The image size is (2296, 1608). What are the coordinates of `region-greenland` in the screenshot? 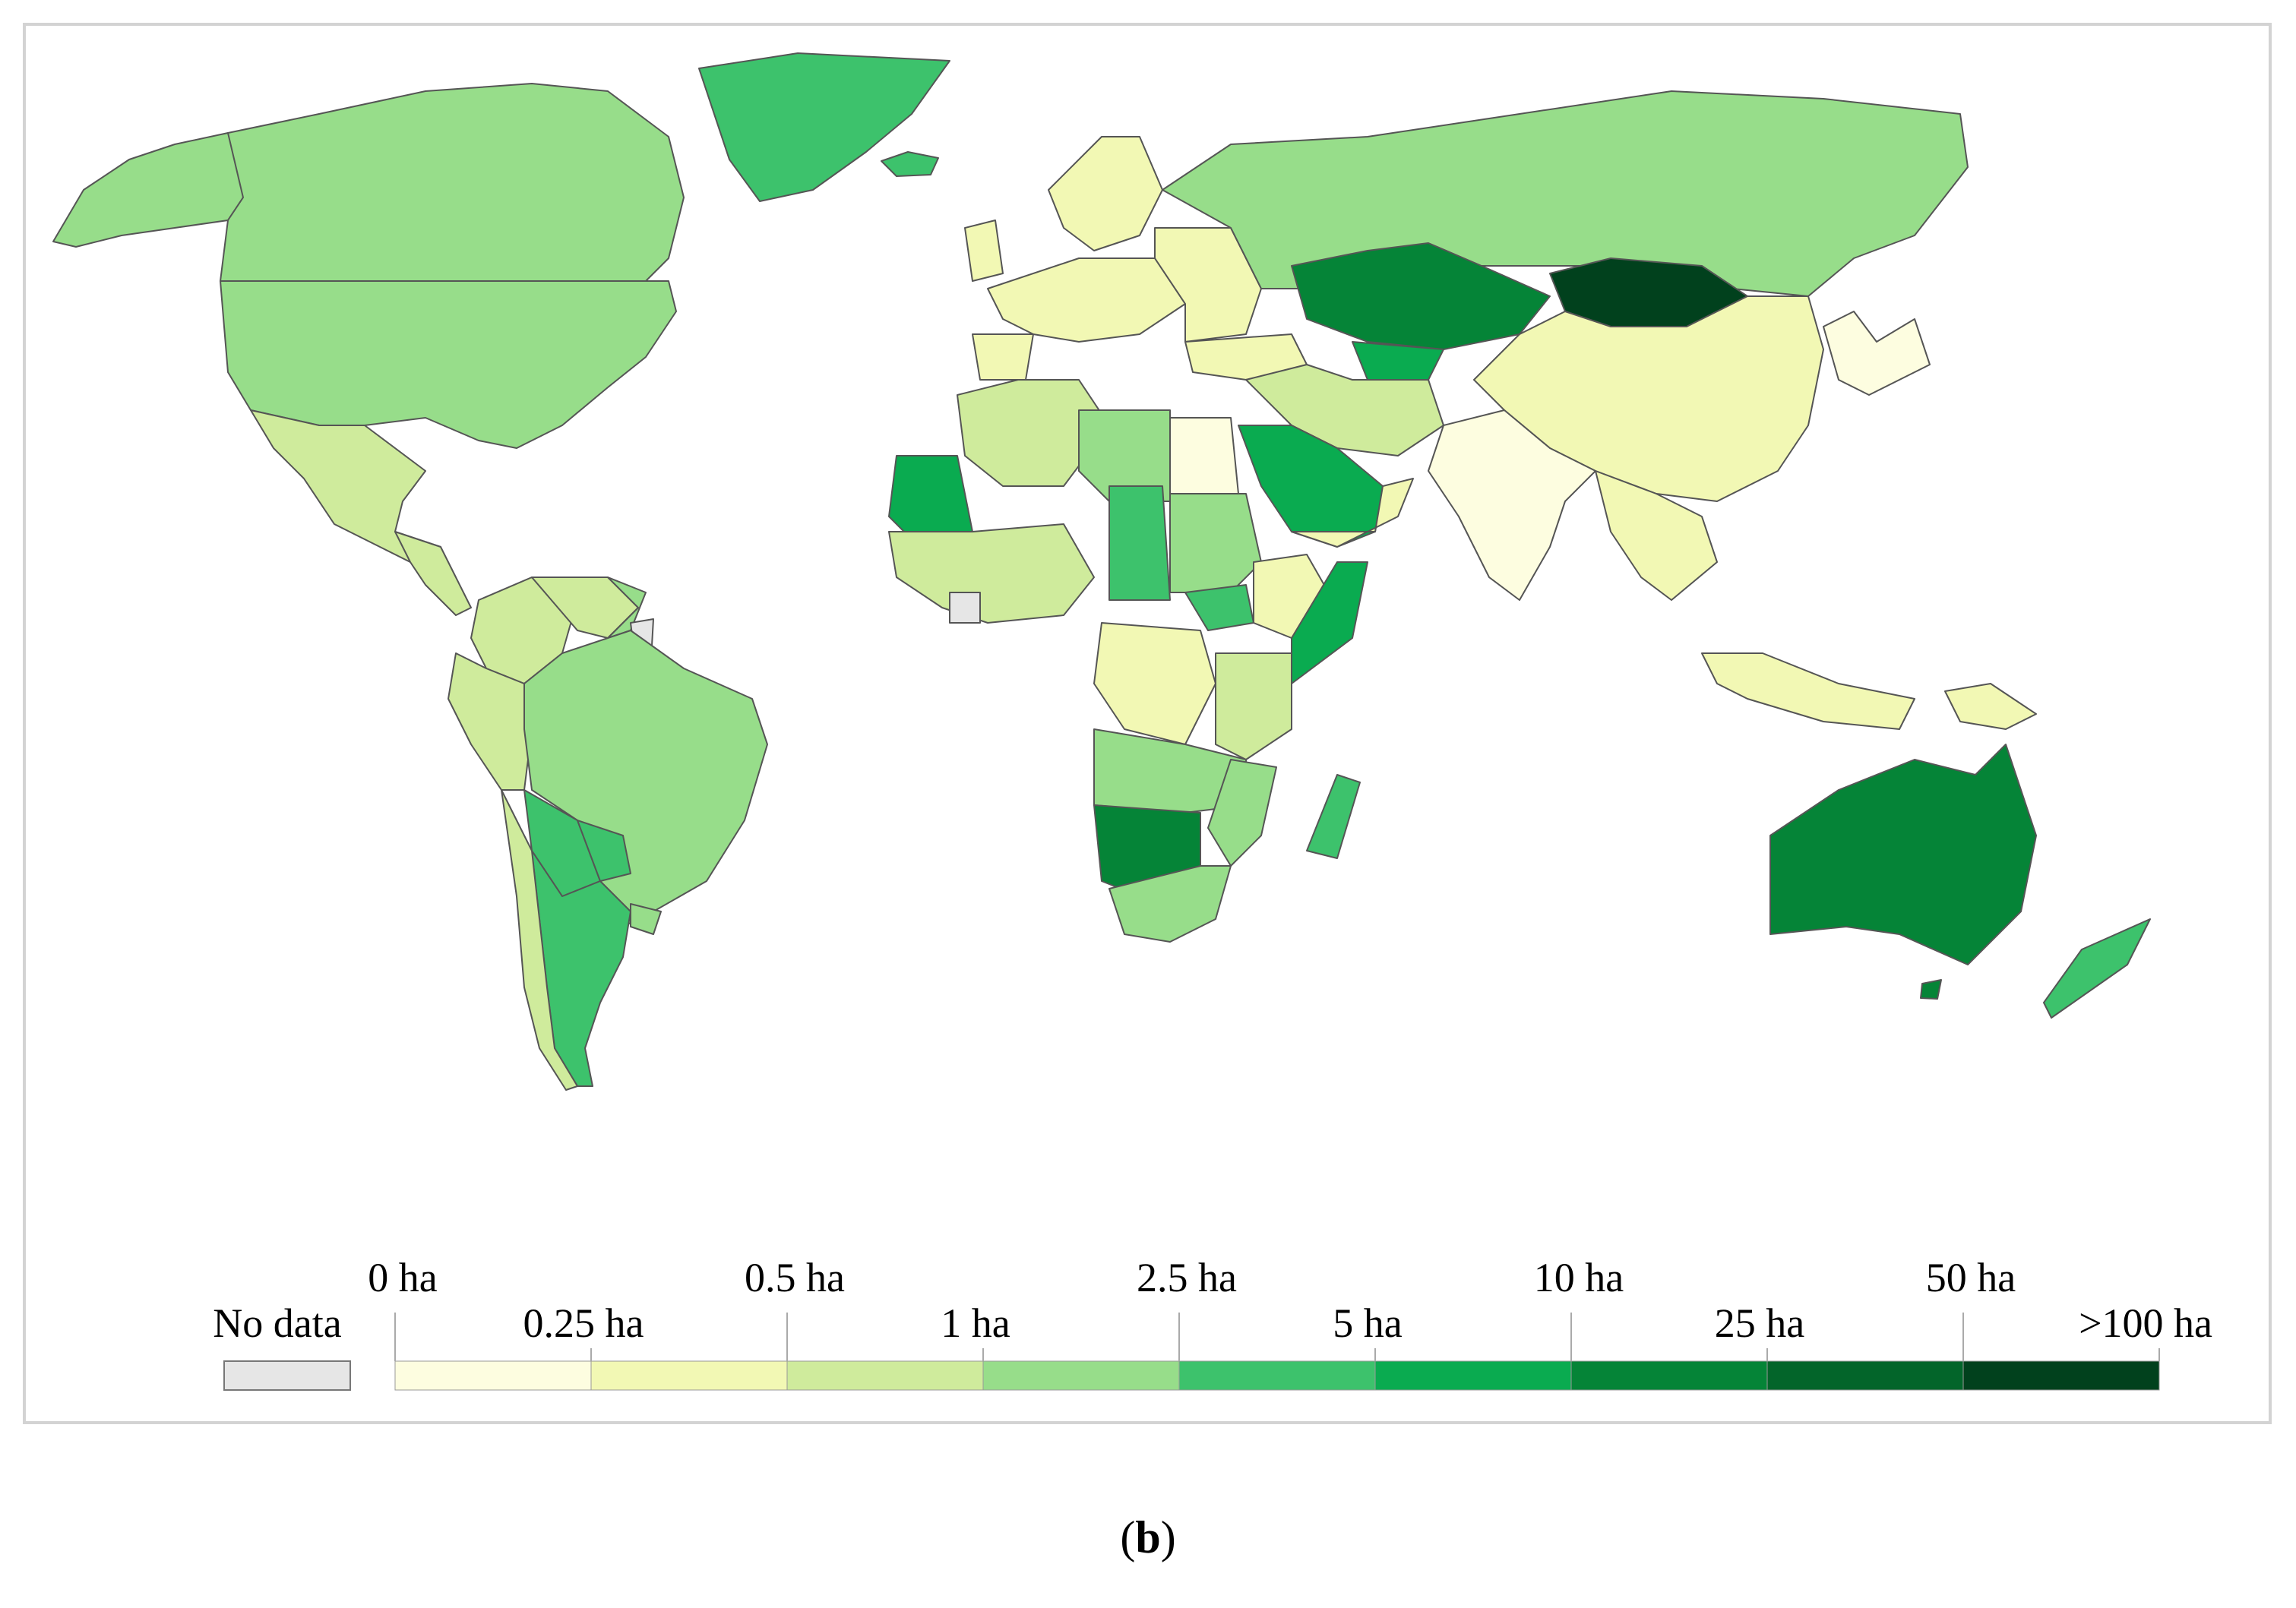 It's located at (824, 127).